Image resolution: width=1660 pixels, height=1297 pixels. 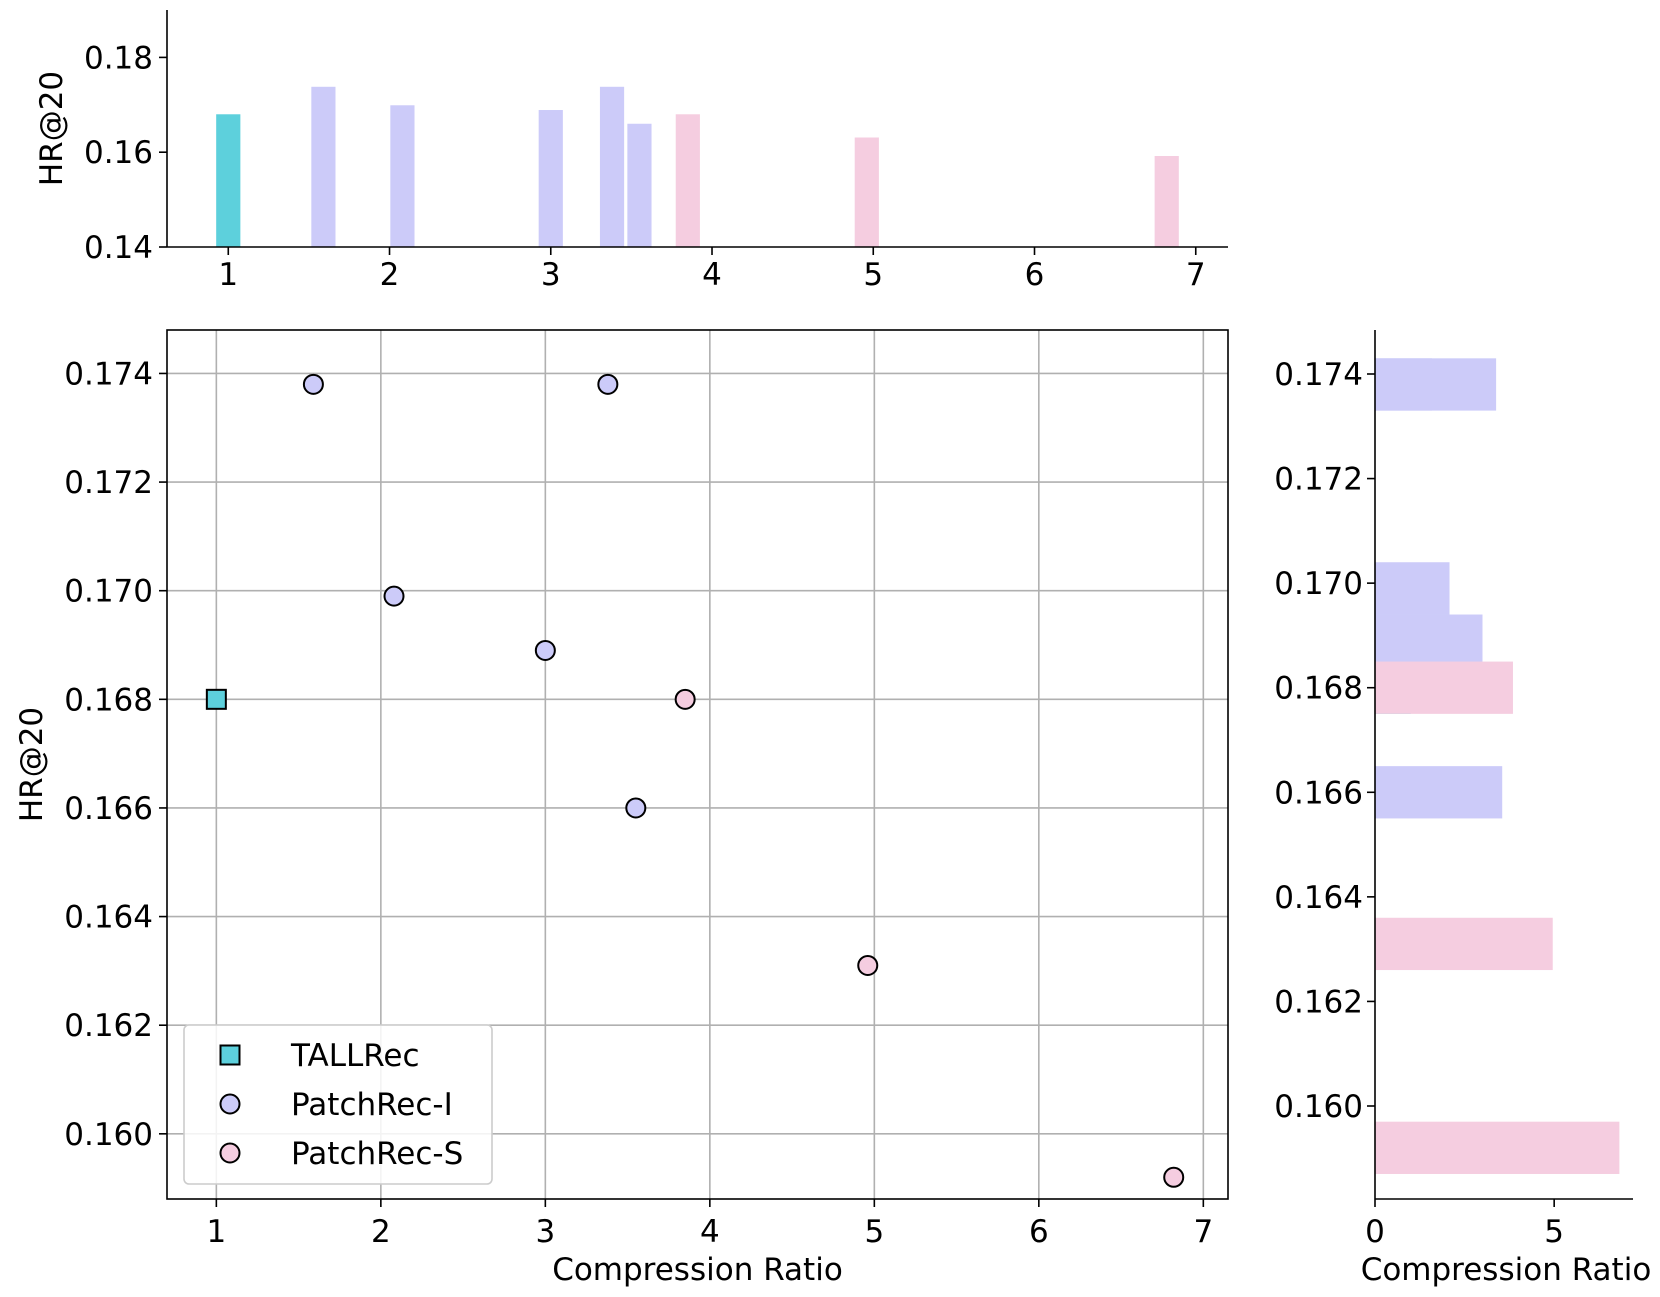 I want to click on x-tick-label: 1, so click(x=216, y=1232).